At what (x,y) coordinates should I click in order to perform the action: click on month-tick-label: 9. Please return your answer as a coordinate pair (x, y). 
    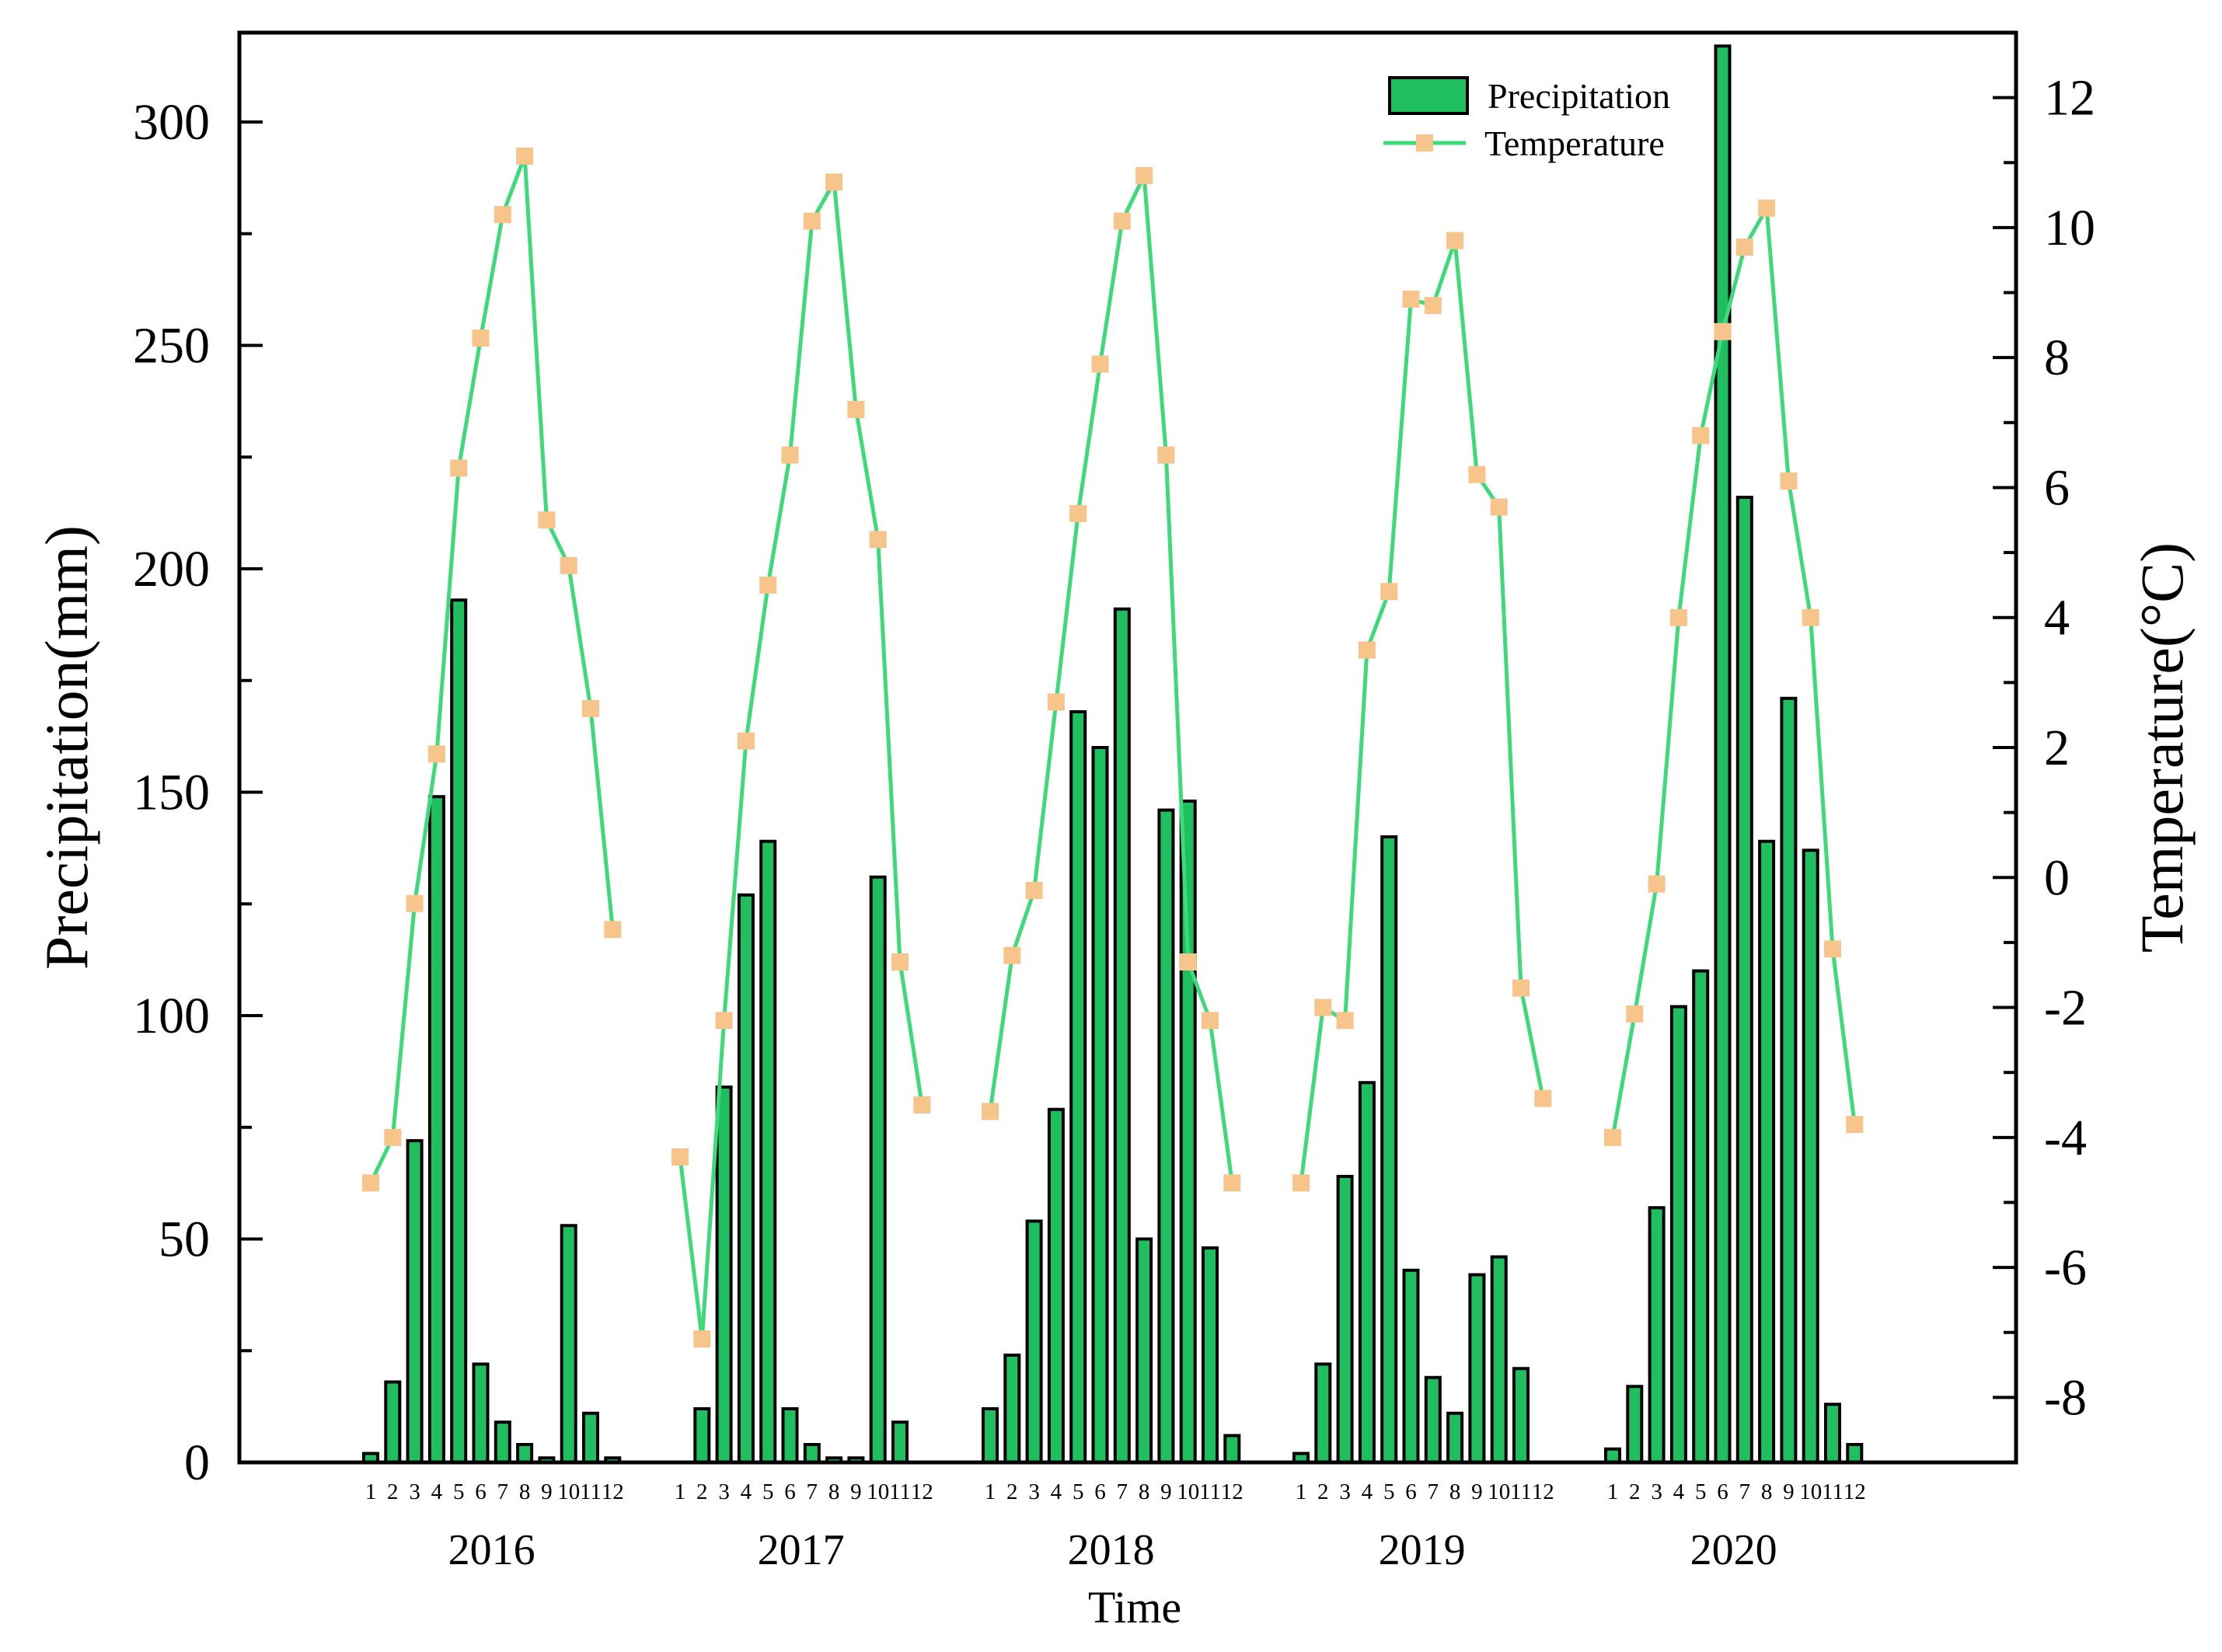
    Looking at the image, I should click on (547, 1491).